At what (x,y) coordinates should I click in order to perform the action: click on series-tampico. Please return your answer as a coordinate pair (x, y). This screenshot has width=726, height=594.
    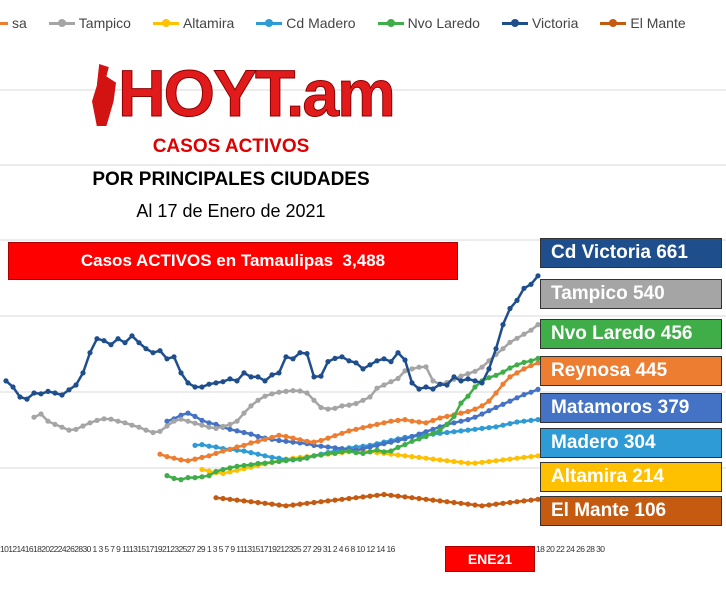
    Looking at the image, I should click on (286, 379).